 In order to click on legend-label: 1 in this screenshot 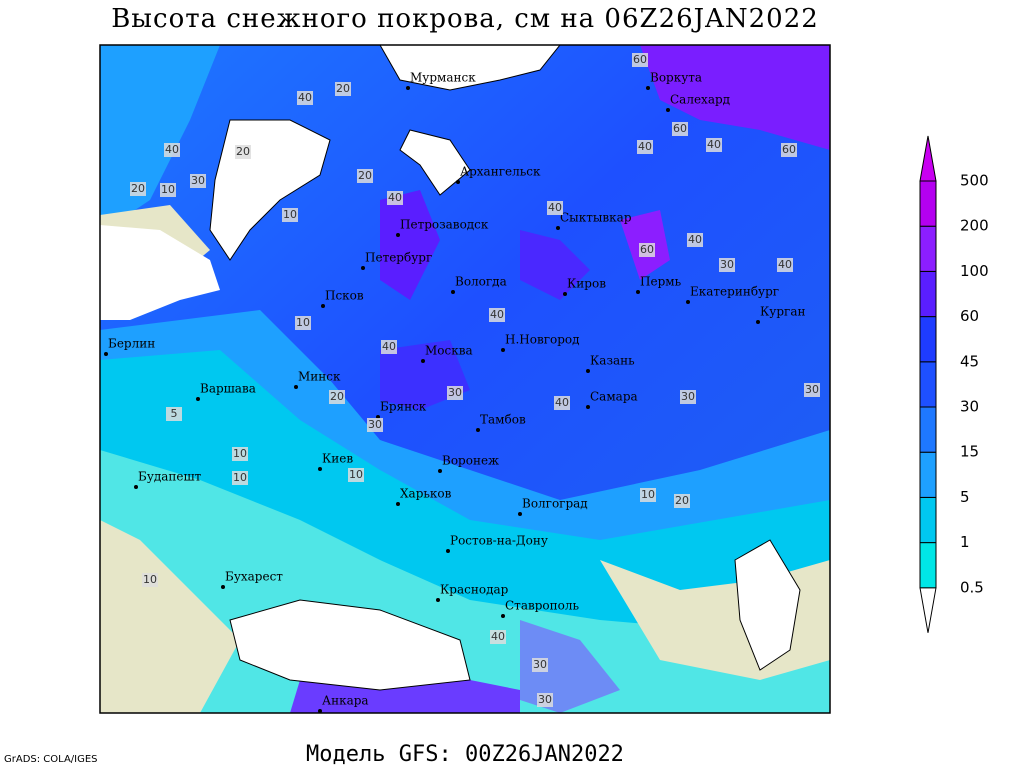, I will do `click(965, 542)`.